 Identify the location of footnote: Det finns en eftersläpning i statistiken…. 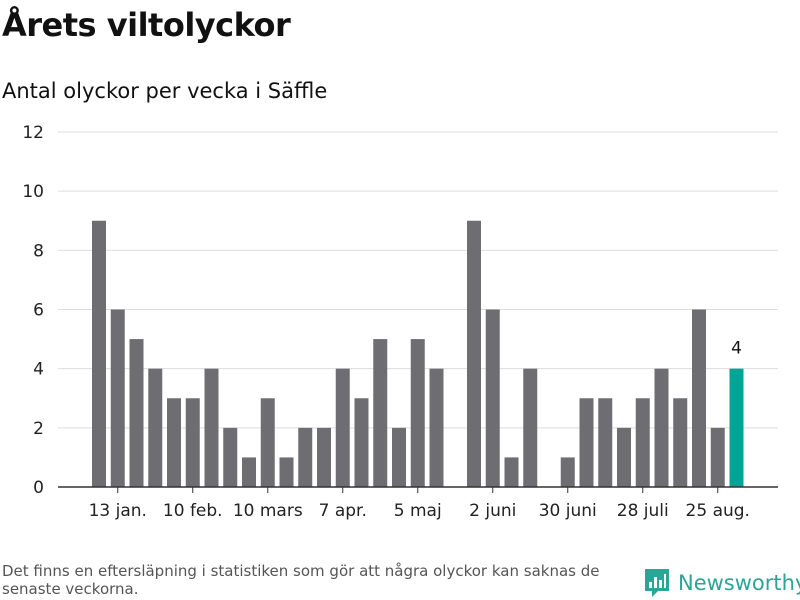
(301, 580).